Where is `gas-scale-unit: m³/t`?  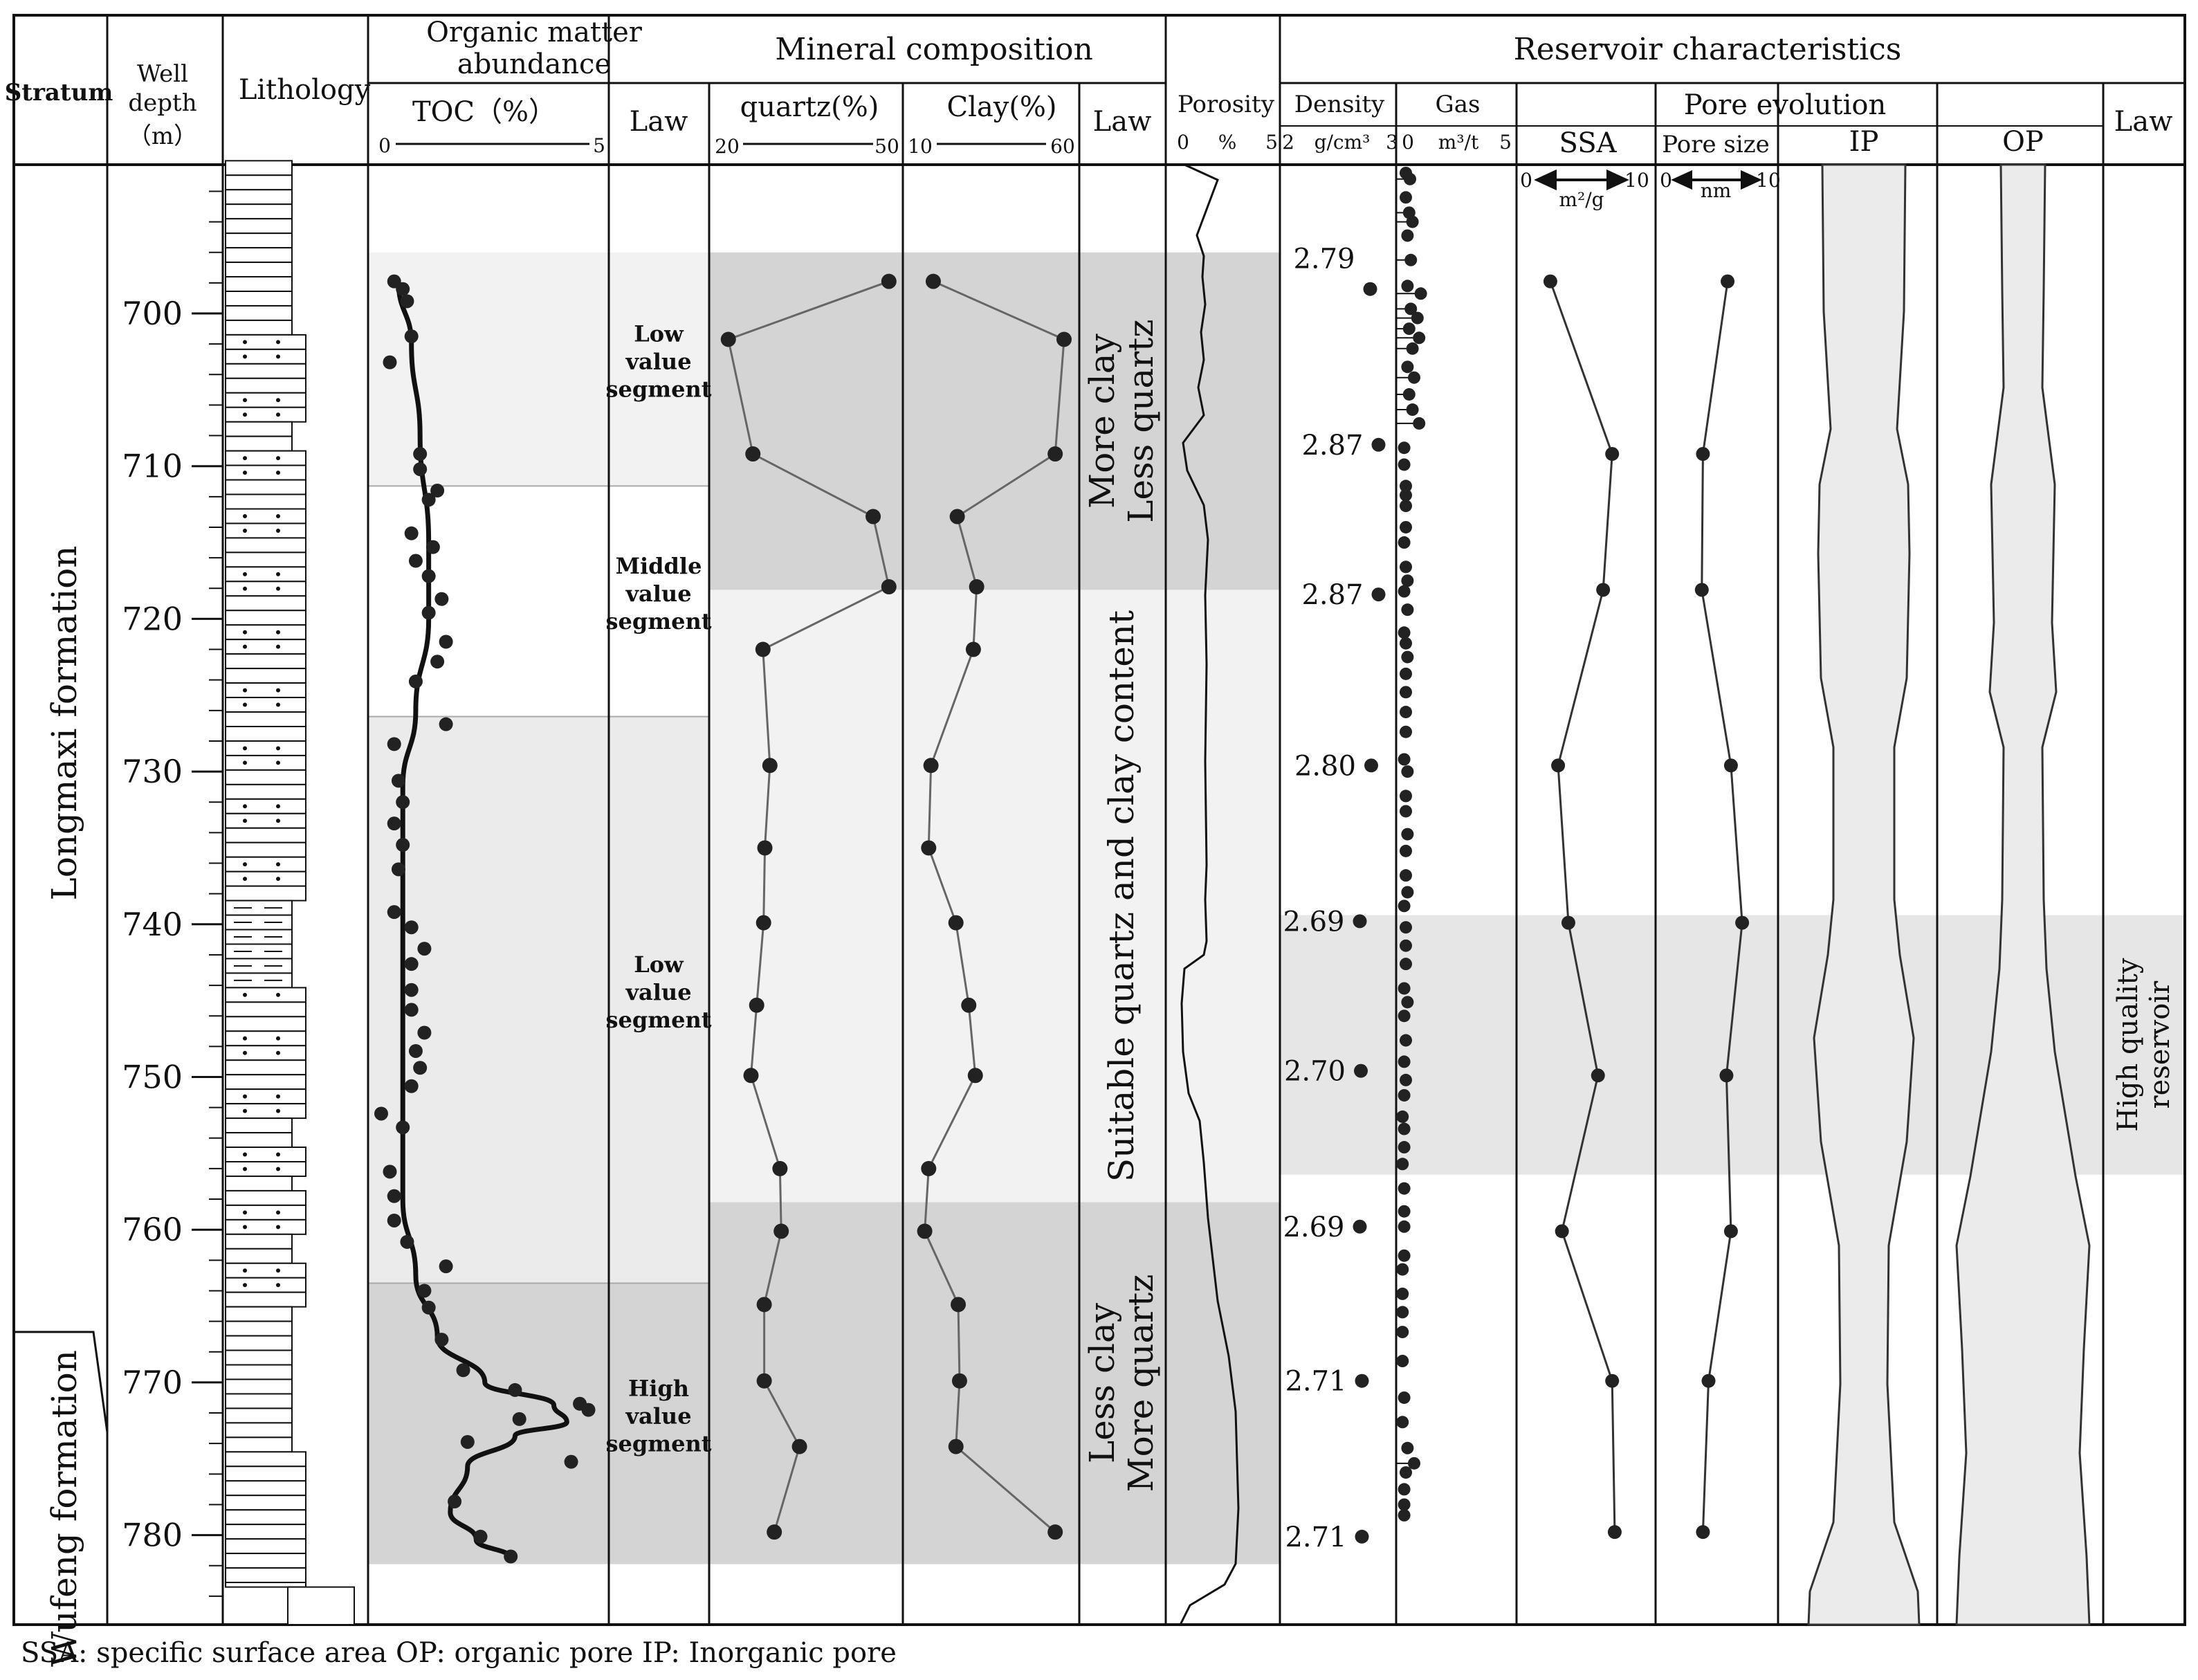
gas-scale-unit: m³/t is located at coordinates (1458, 142).